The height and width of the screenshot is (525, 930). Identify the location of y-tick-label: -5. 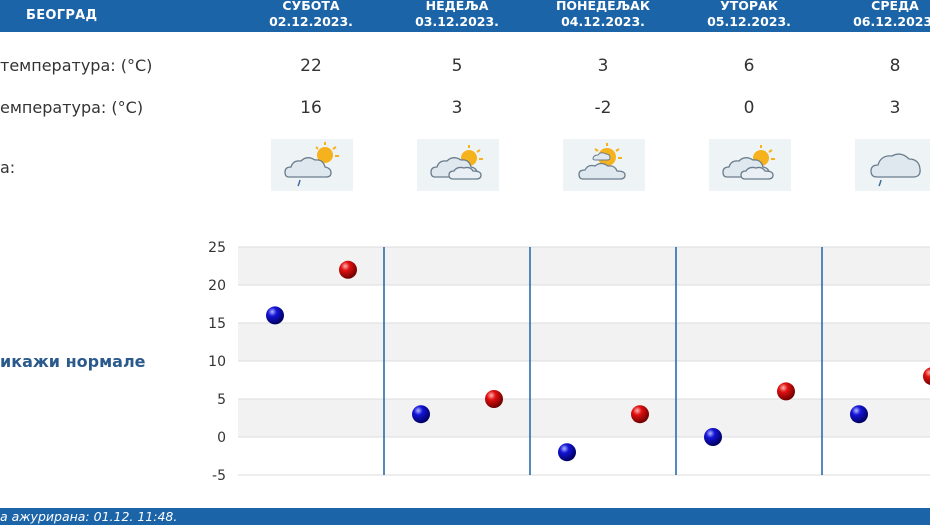
(219, 476).